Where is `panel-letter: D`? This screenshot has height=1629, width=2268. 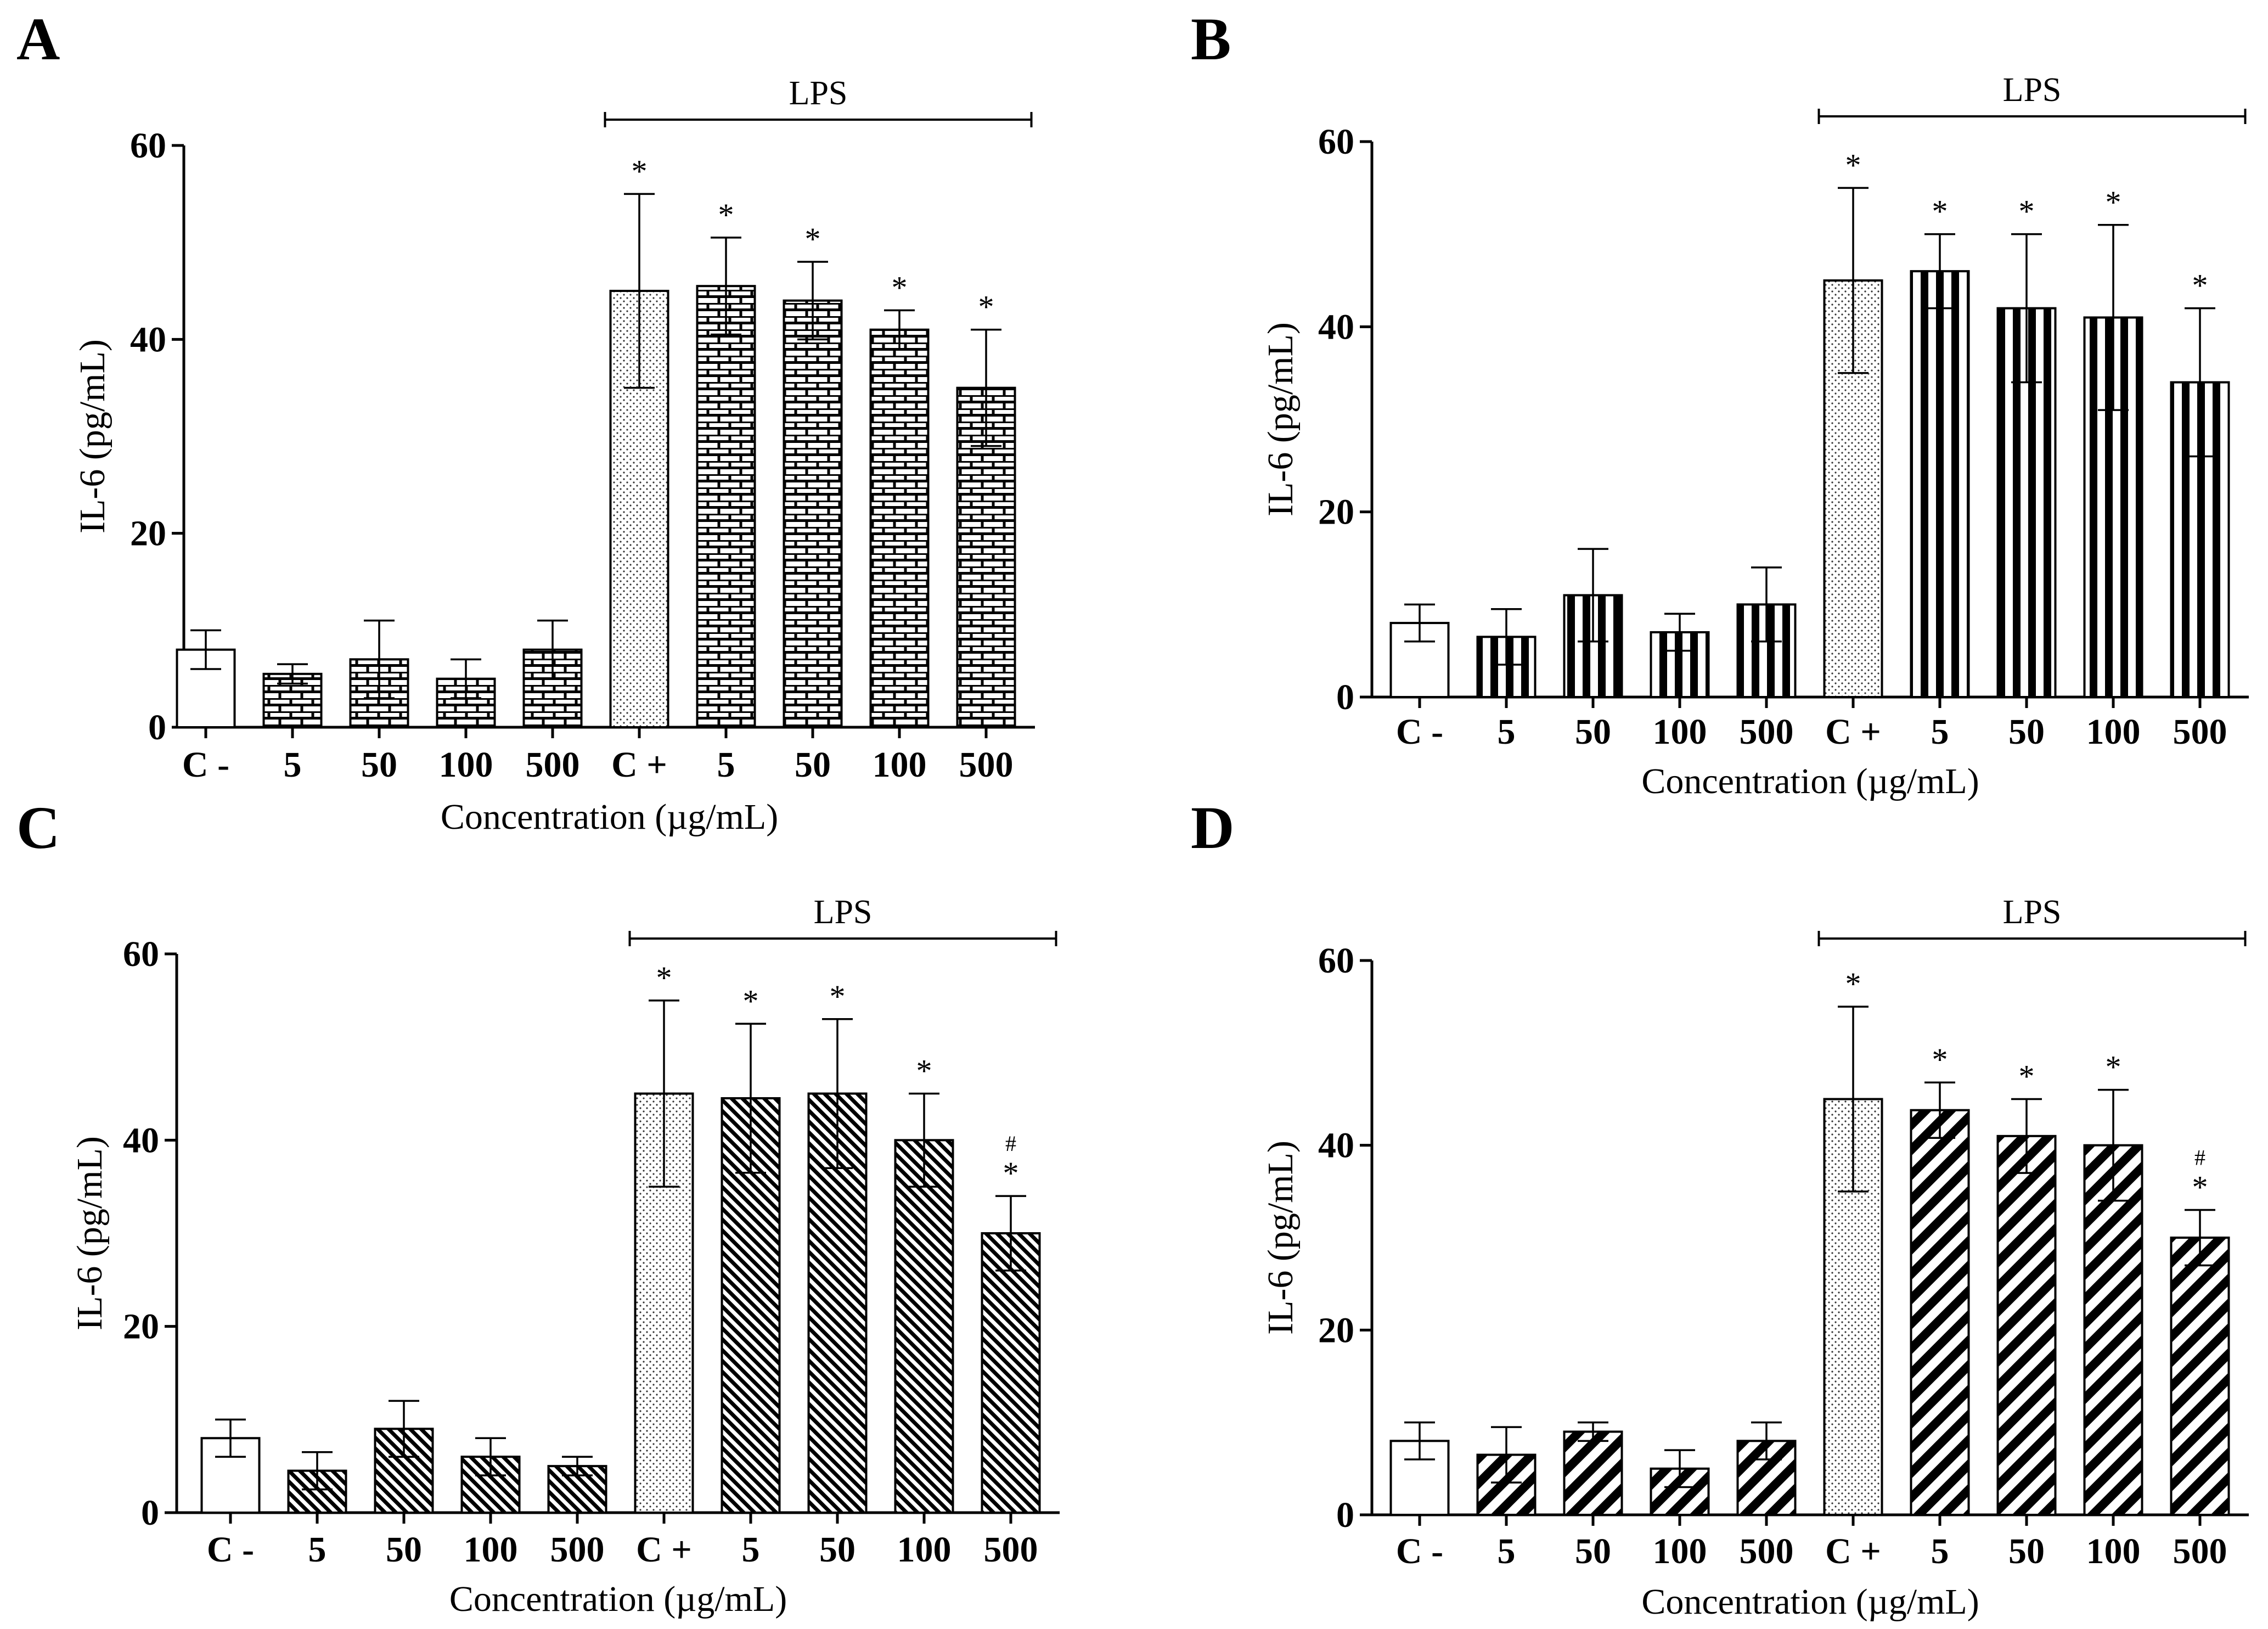 panel-letter: D is located at coordinates (1212, 827).